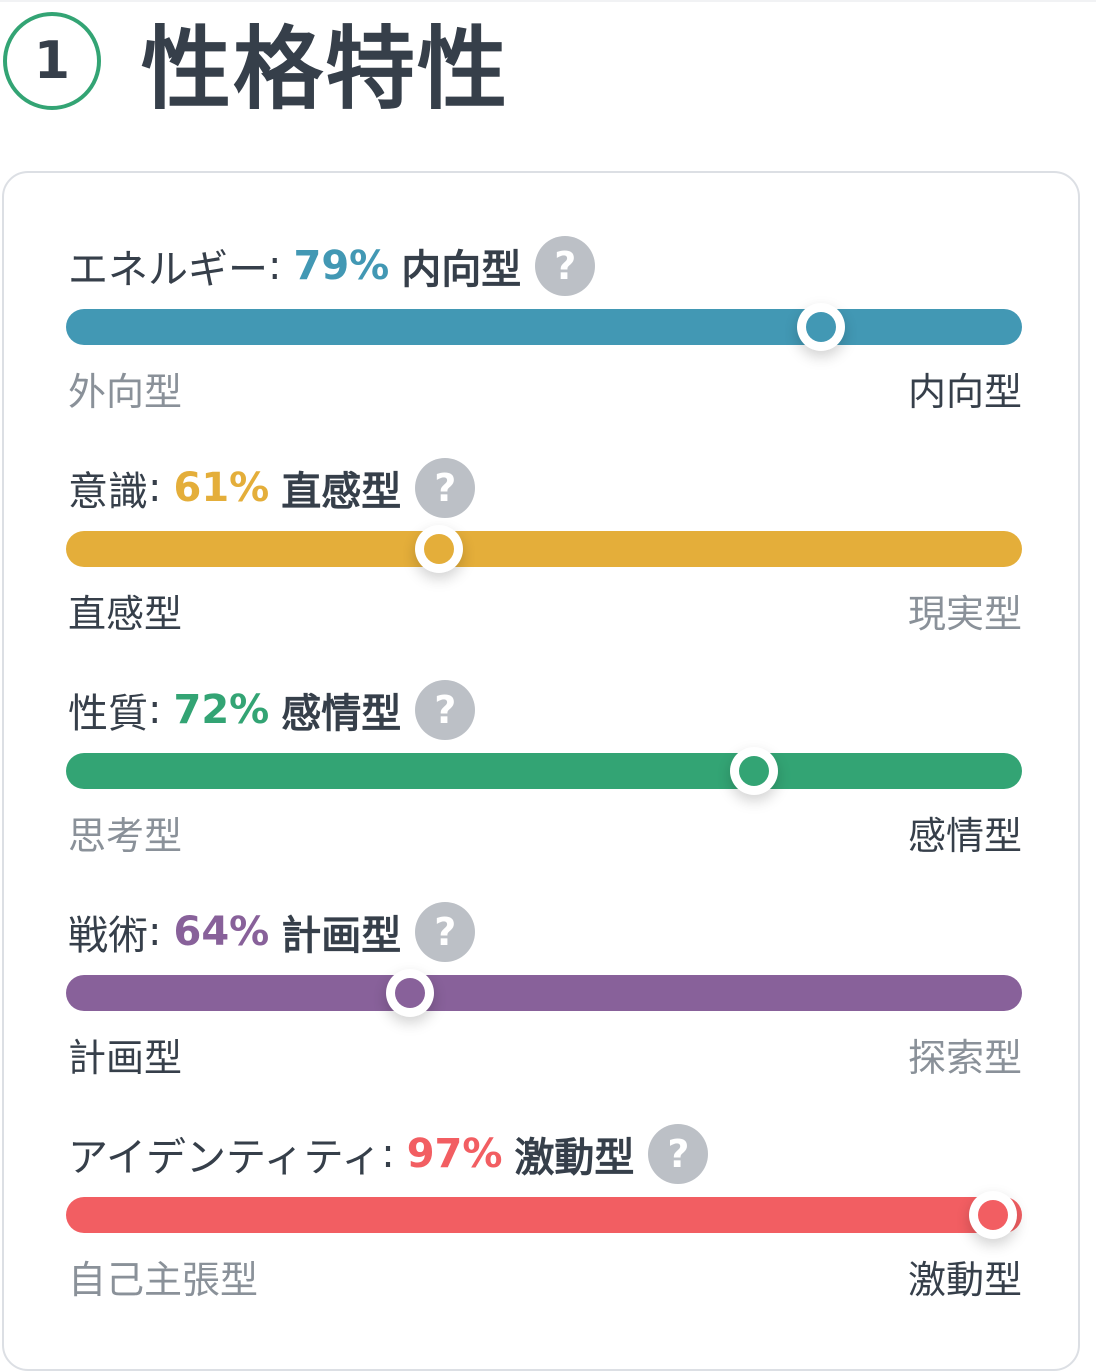  What do you see at coordinates (341, 492) in the screenshot?
I see `trait-result: 直感型` at bounding box center [341, 492].